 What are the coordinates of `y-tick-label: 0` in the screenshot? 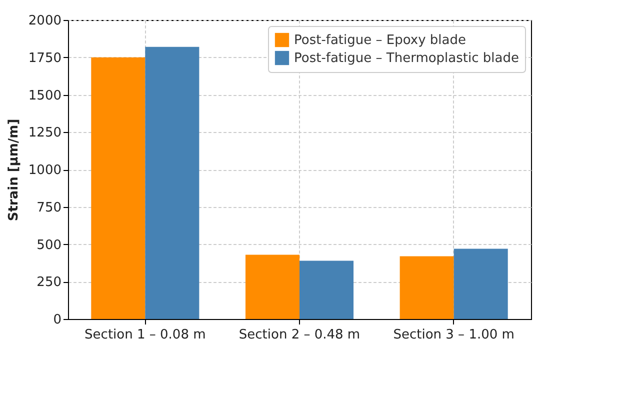 It's located at (57, 320).